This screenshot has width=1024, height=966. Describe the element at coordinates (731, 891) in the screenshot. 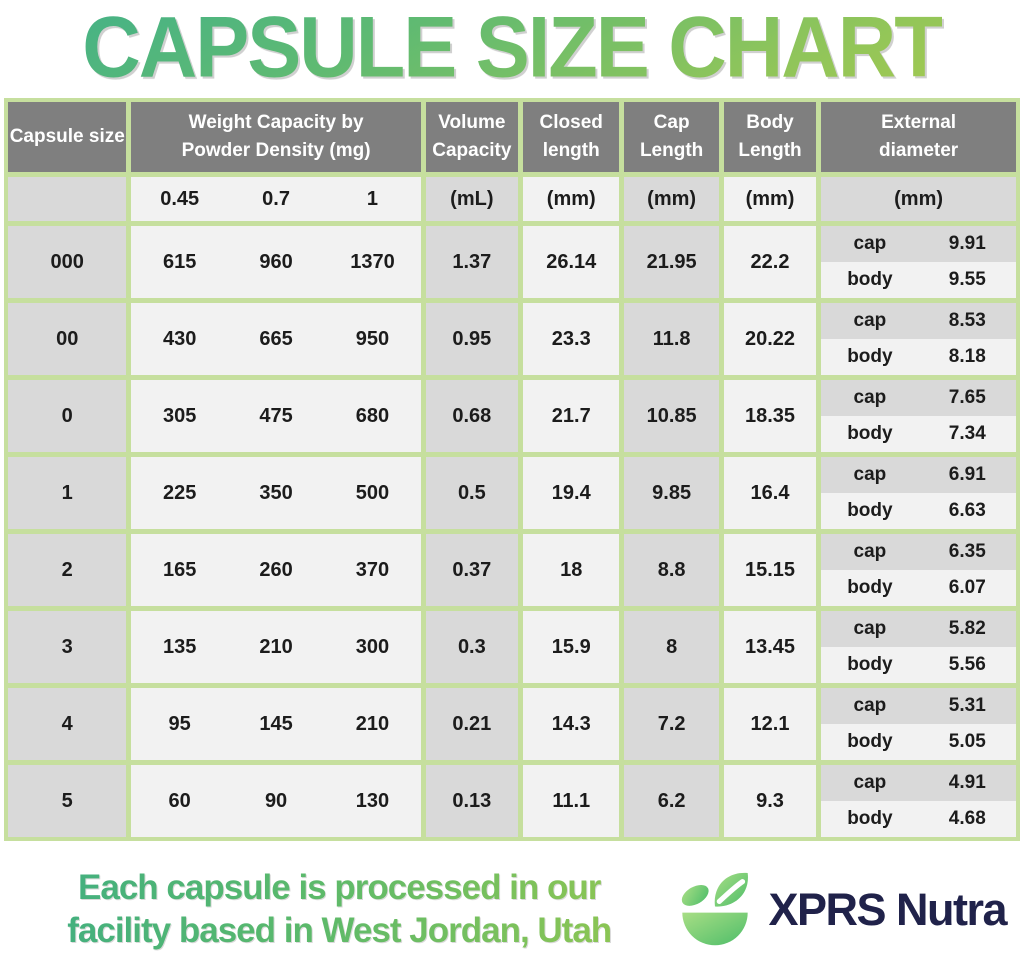

I see `pestle-slit-shape` at that location.